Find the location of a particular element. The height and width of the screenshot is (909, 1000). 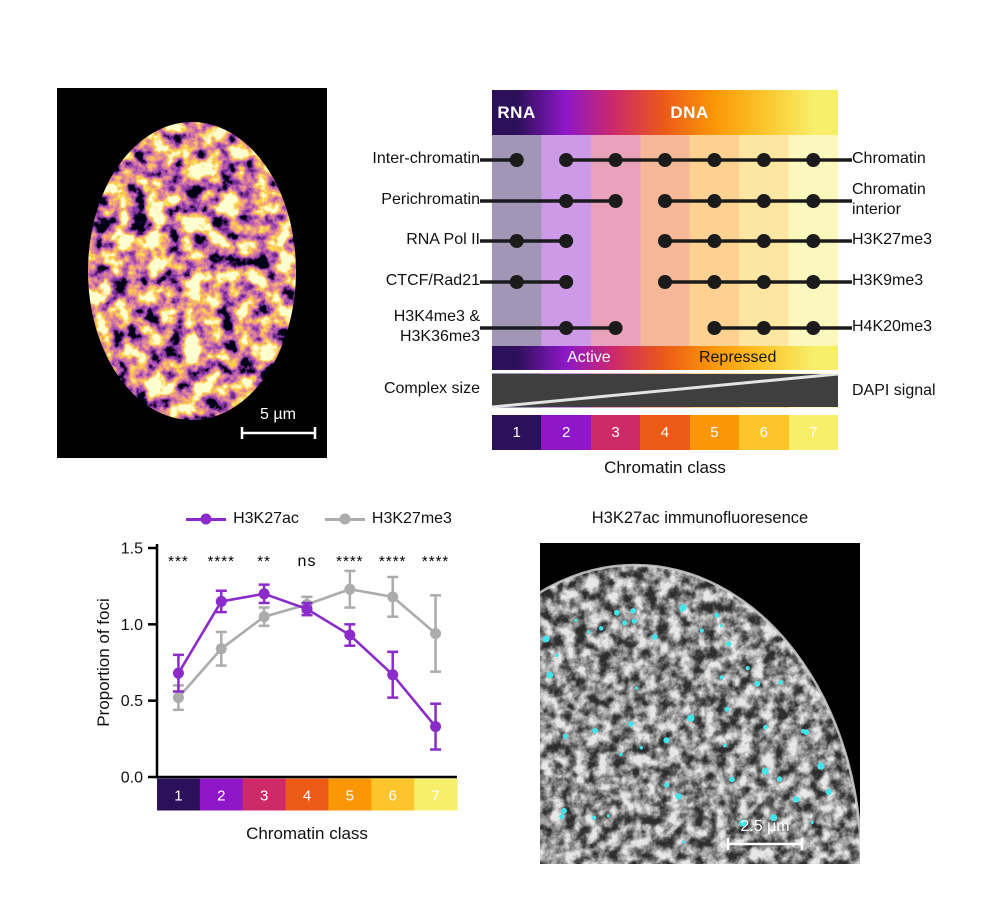

if-panel-title: H3K27ac immunofluoresence is located at coordinates (700, 518).